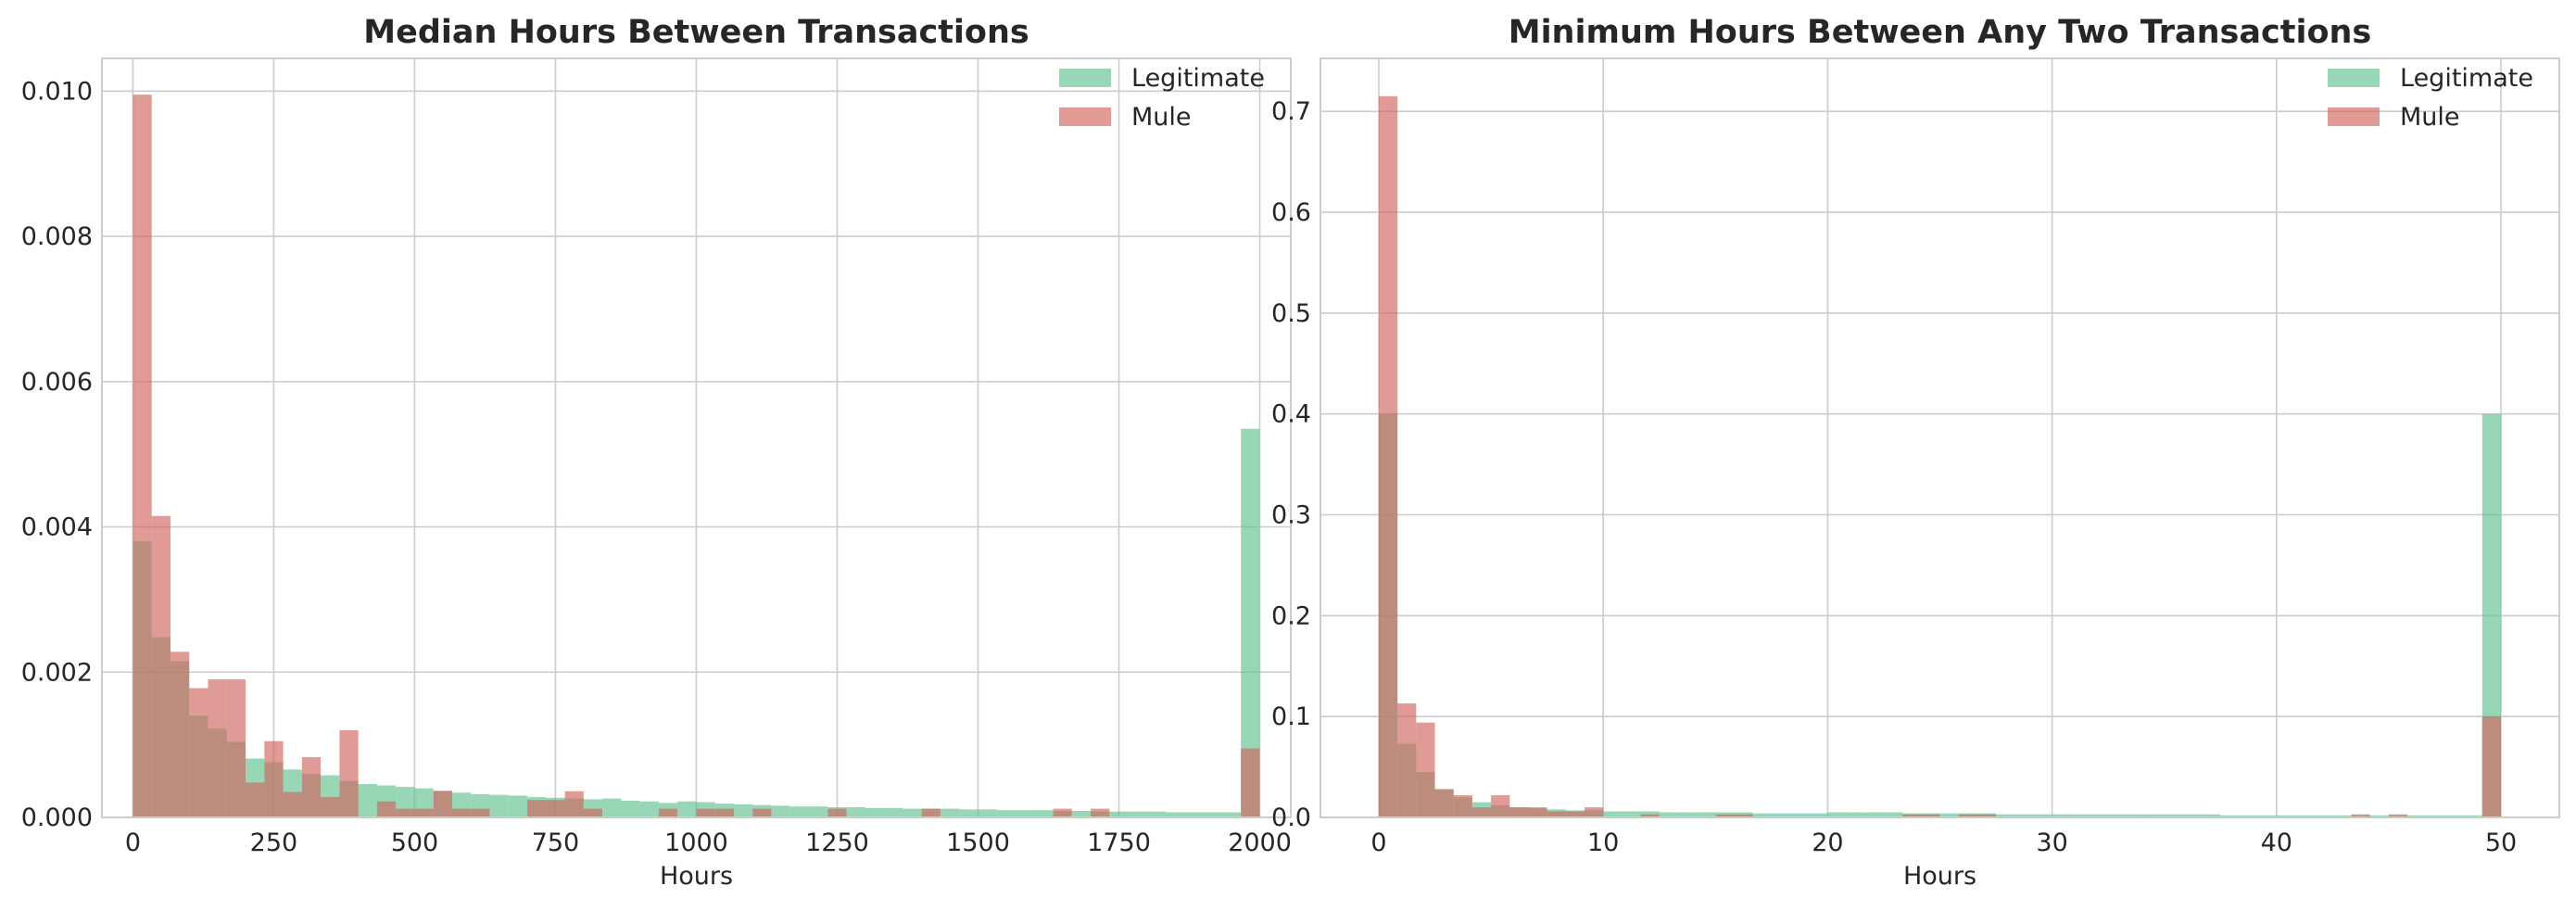 This screenshot has height=911, width=2576. What do you see at coordinates (1162, 98) in the screenshot?
I see `legend: Legitimate Mule` at bounding box center [1162, 98].